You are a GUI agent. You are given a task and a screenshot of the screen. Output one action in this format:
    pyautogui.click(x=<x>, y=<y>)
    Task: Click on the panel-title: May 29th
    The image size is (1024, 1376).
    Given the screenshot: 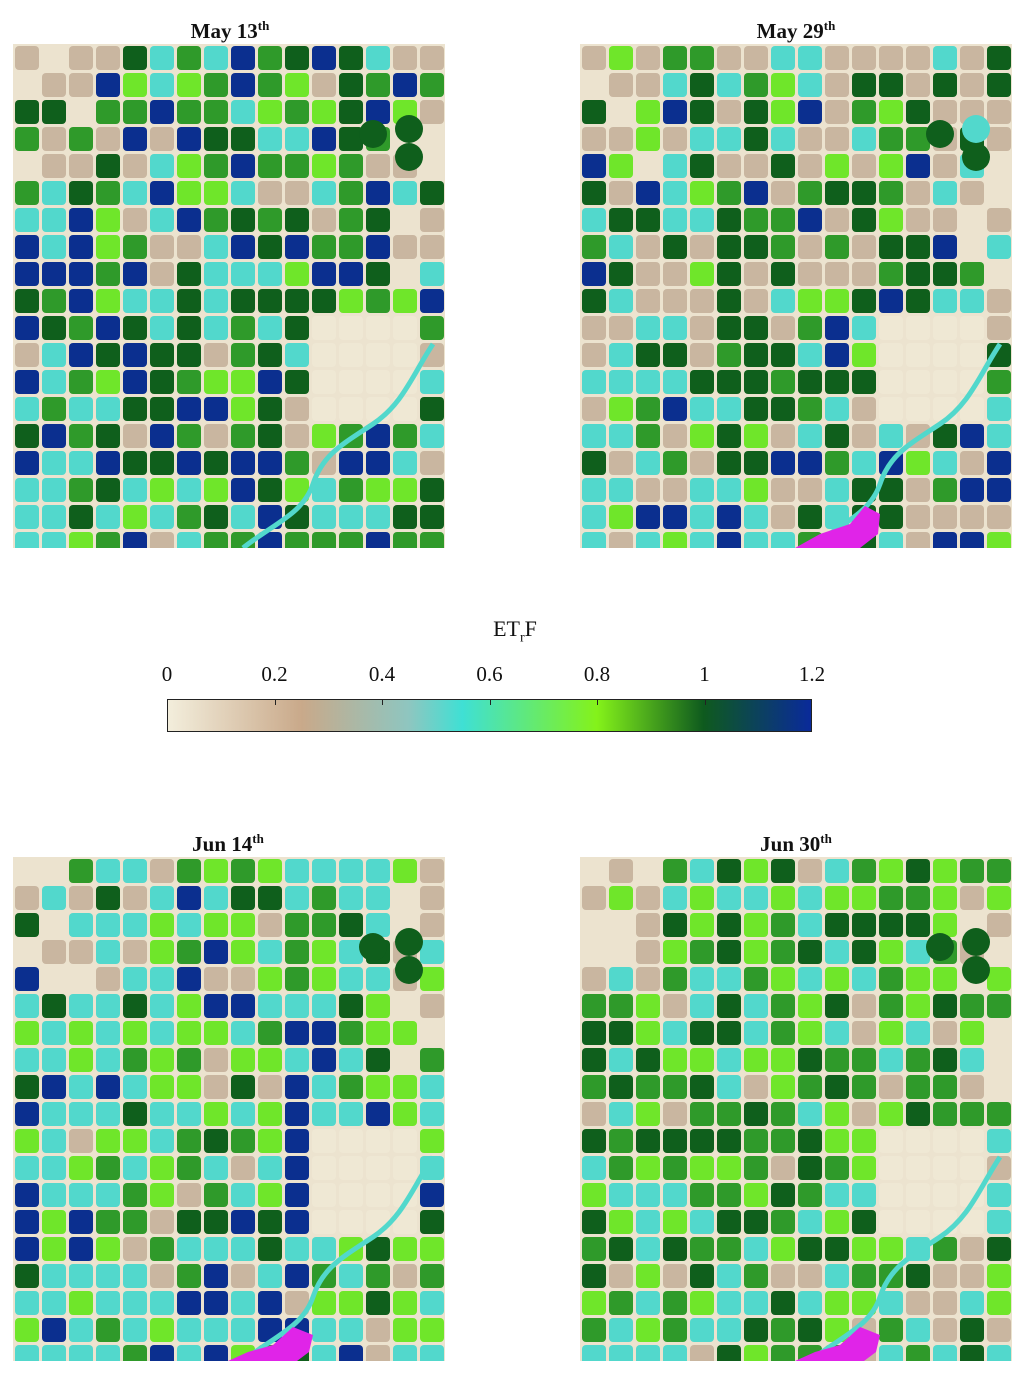 What is the action you would take?
    pyautogui.click(x=796, y=31)
    